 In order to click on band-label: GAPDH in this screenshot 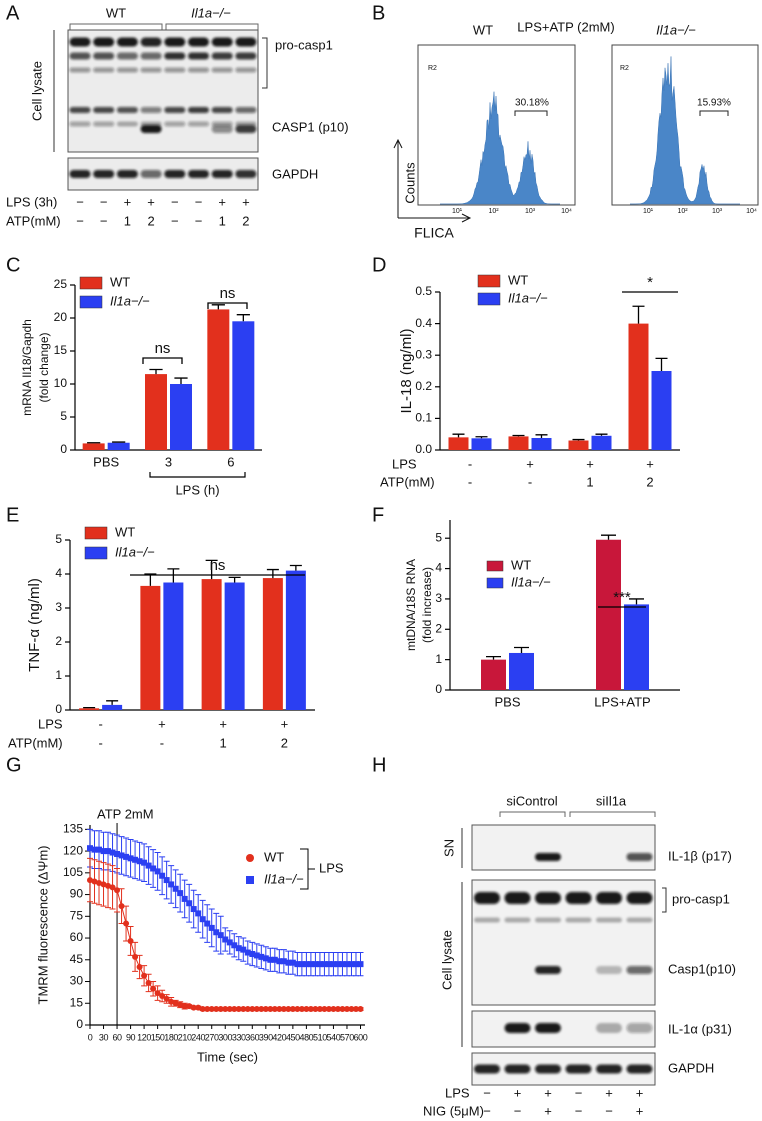, I will do `click(691, 1067)`.